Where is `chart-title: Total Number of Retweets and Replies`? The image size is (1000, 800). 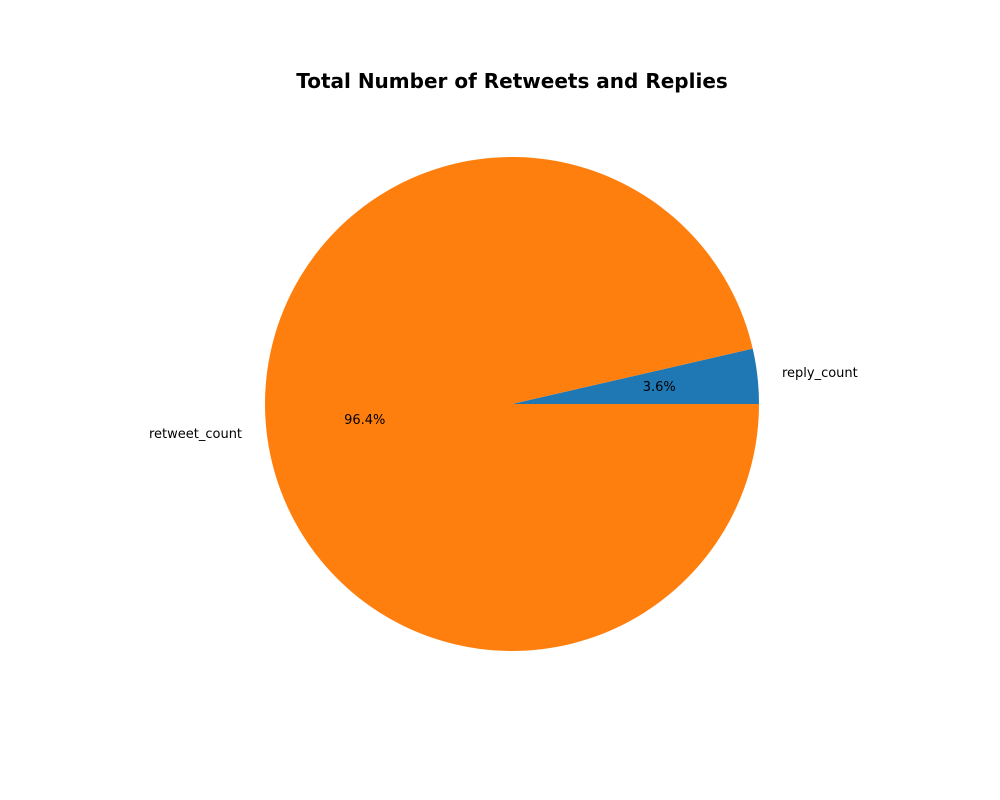
chart-title: Total Number of Retweets and Replies is located at coordinates (512, 81).